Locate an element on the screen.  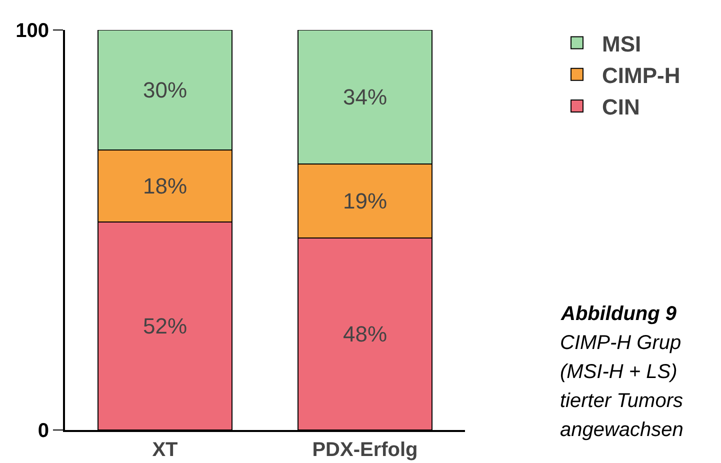
text: tierter Tumors is located at coordinates (621, 401).